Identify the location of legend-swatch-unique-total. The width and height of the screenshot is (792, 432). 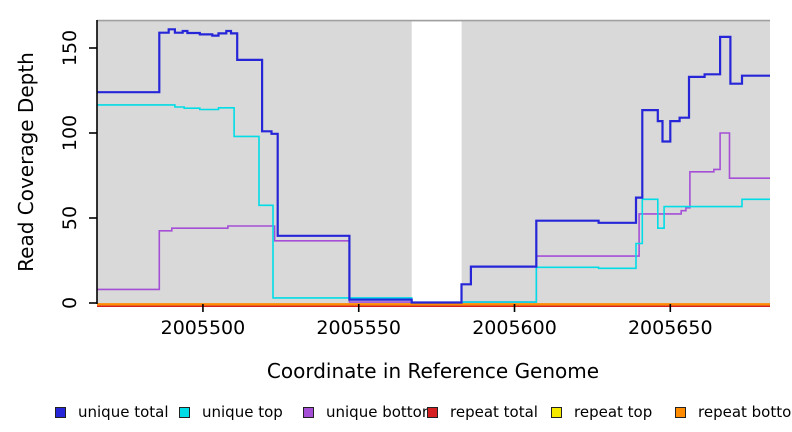
(60, 412).